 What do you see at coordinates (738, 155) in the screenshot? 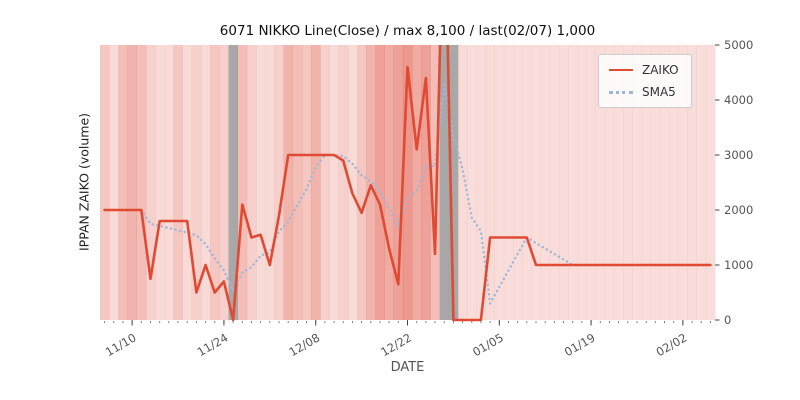
I see `y-tick-label: 3000` at bounding box center [738, 155].